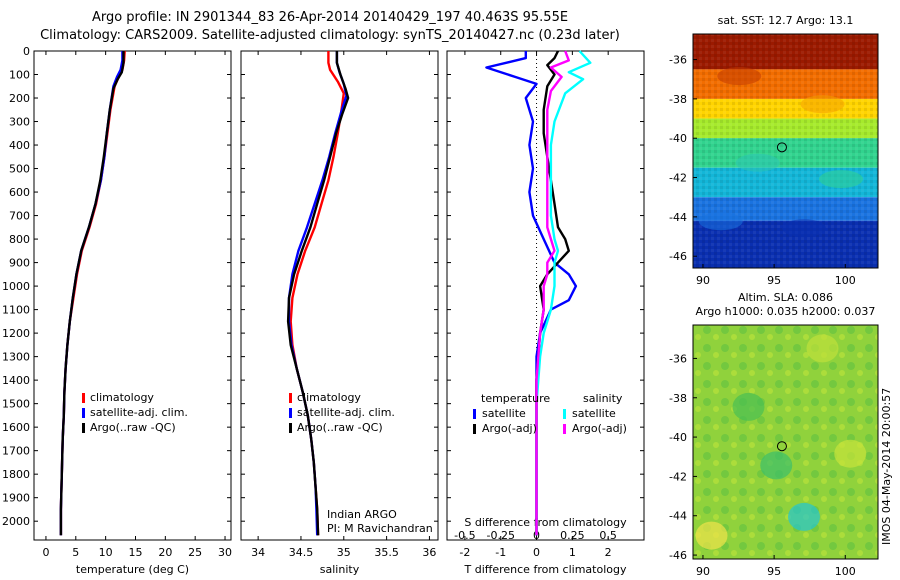 The width and height of the screenshot is (900, 580). What do you see at coordinates (464, 552) in the screenshot?
I see `differences-xtick-label: -2` at bounding box center [464, 552].